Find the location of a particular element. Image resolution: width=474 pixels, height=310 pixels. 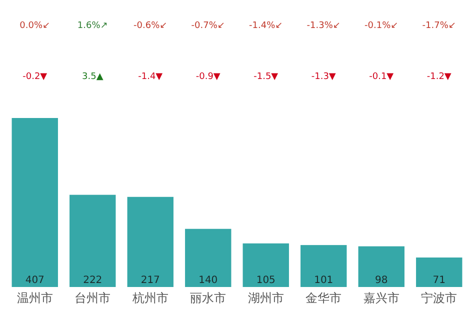

x-tick-label: 宁波市 is located at coordinates (439, 298).